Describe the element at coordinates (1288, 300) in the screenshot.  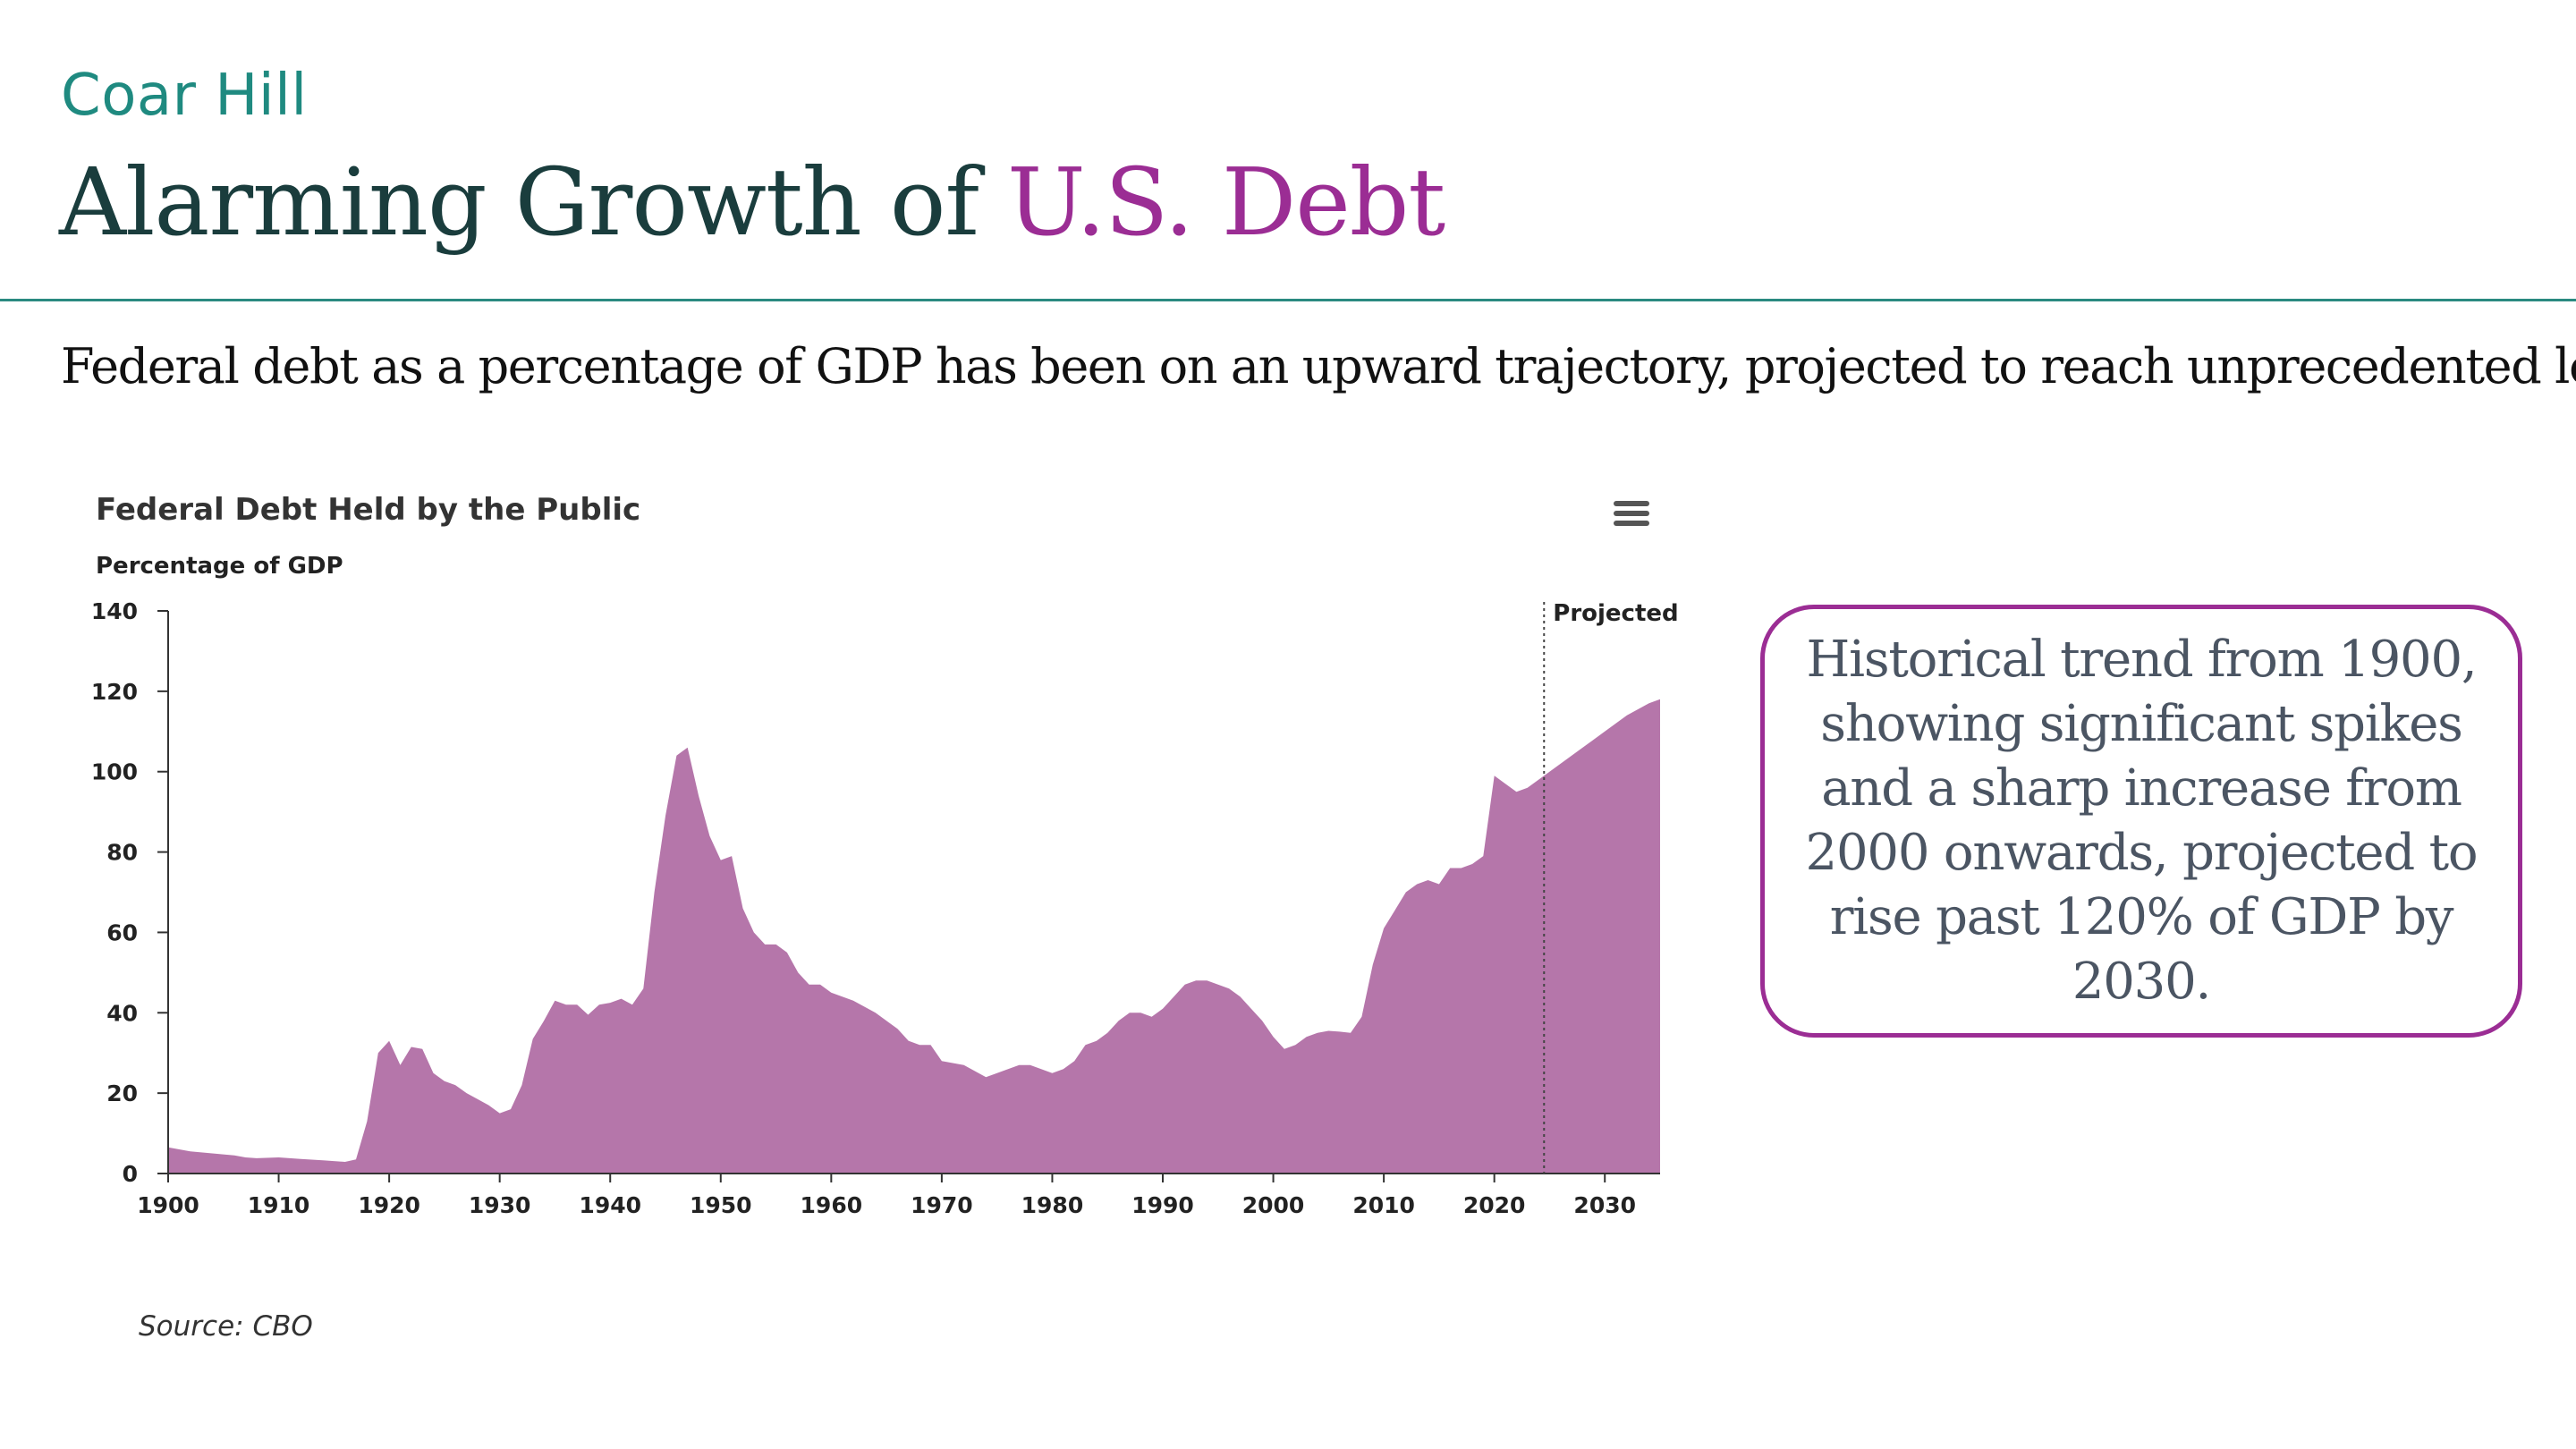
I see `header-divider` at that location.